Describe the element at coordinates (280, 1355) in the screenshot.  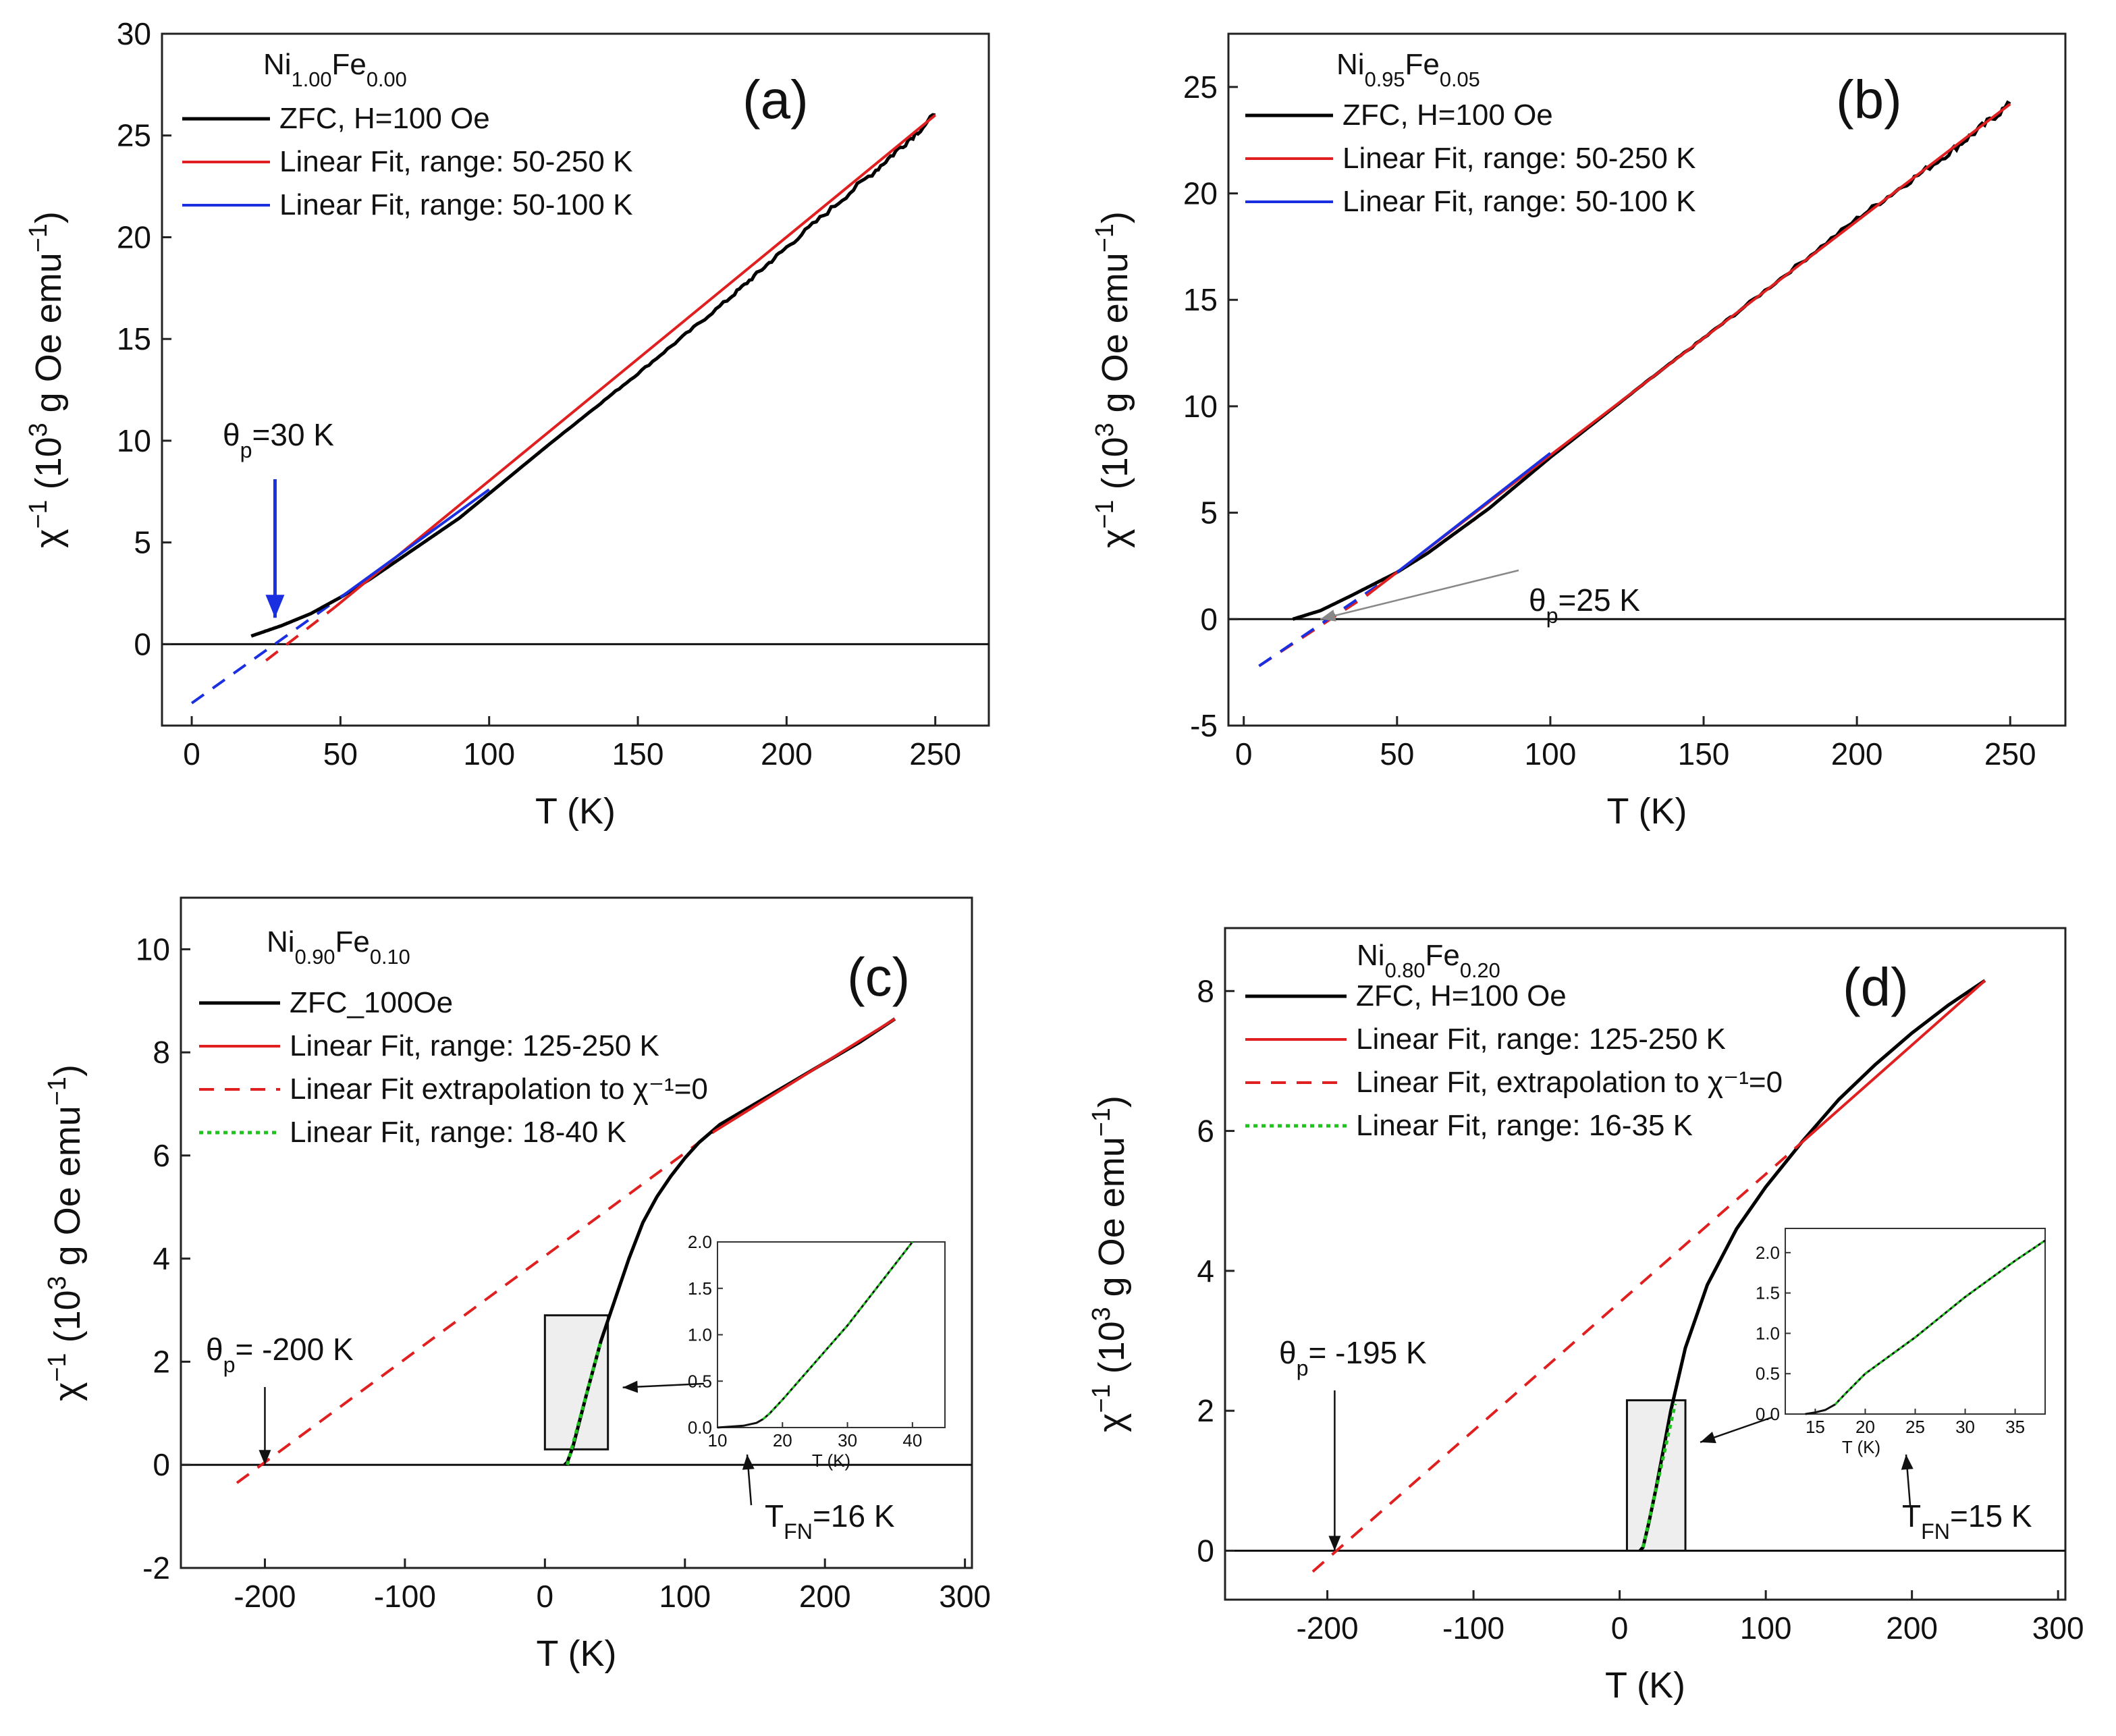
I see `annotation-theta: θp= -200 K` at that location.